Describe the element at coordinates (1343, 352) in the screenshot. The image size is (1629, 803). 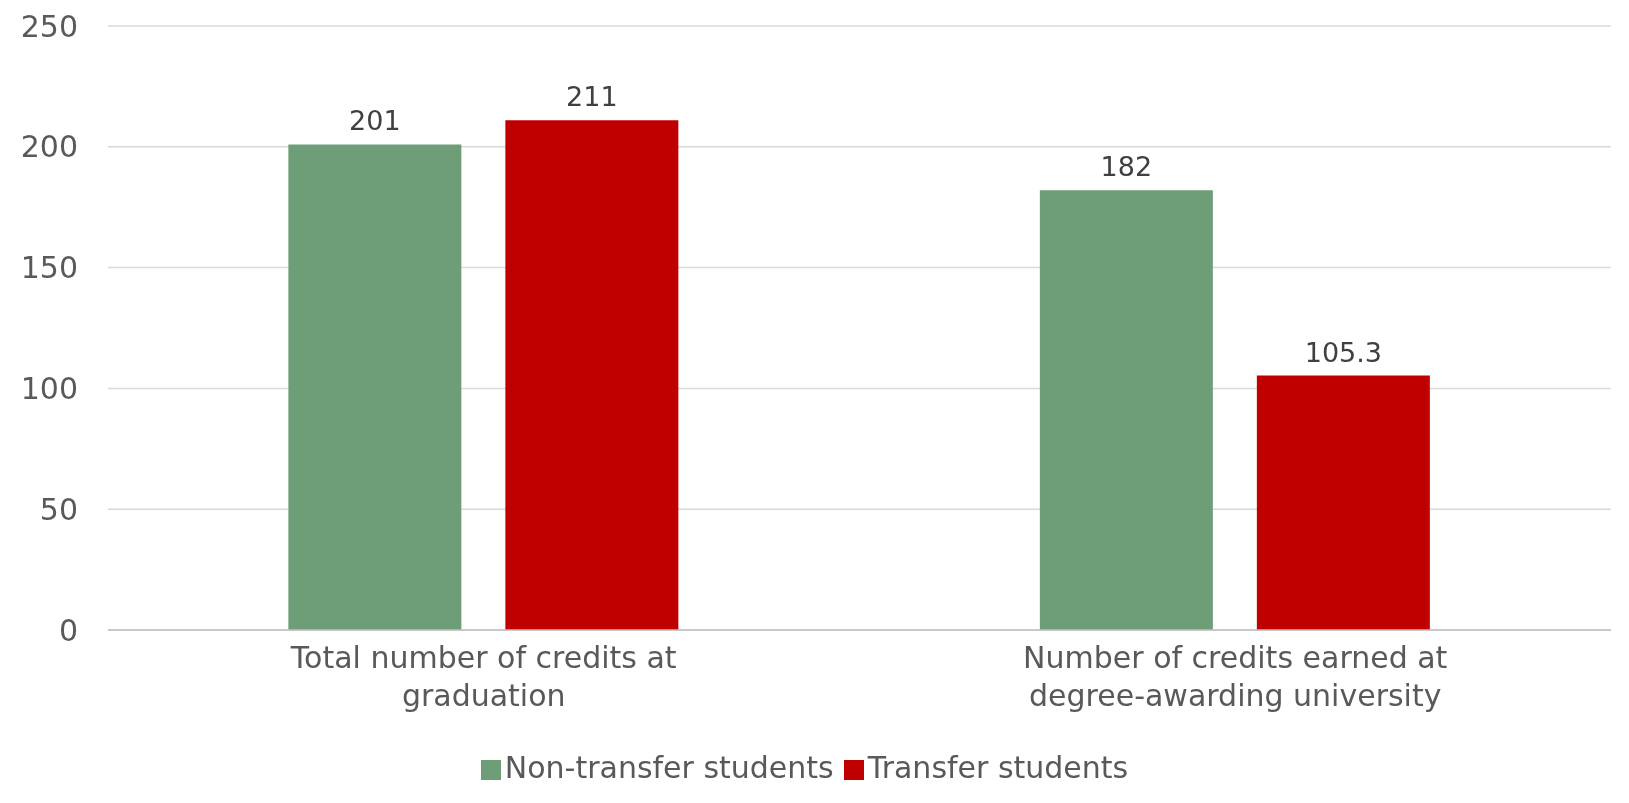
I see `data-label: 105.3` at that location.